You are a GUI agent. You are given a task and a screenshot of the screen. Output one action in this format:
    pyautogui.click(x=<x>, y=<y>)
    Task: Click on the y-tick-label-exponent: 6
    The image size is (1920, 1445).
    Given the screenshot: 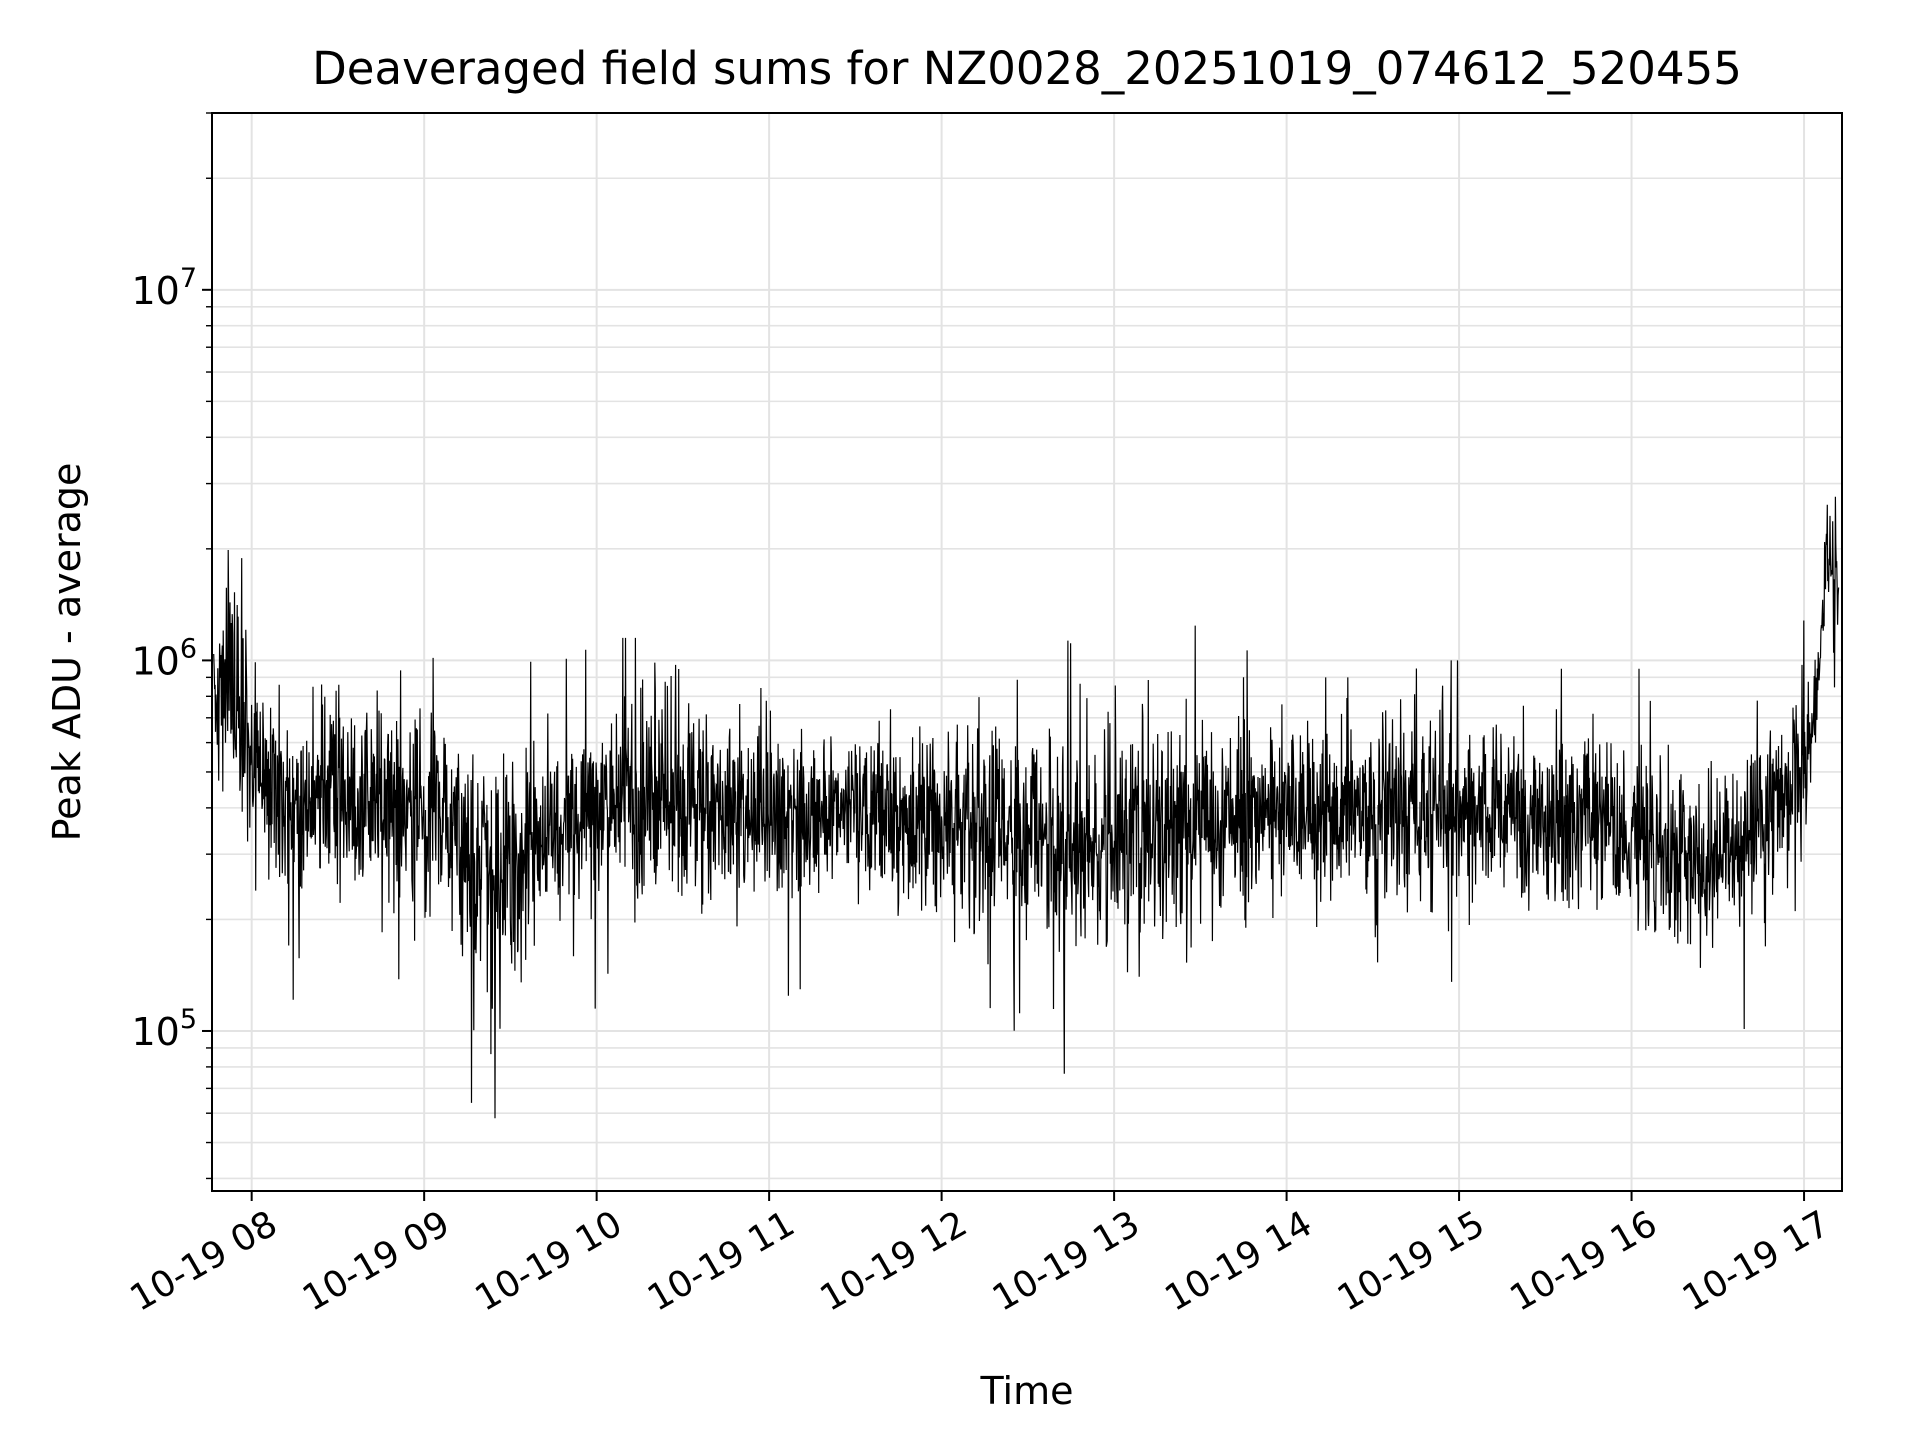 What is the action you would take?
    pyautogui.click(x=188, y=648)
    